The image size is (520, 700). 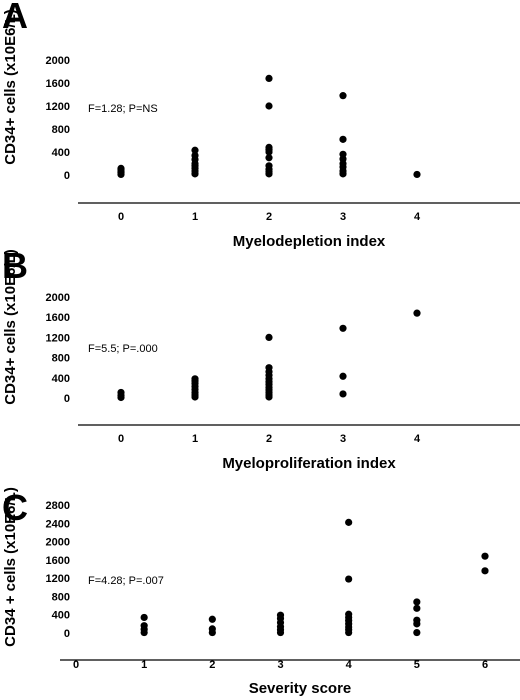 What do you see at coordinates (15, 265) in the screenshot?
I see `panel-letter: B` at bounding box center [15, 265].